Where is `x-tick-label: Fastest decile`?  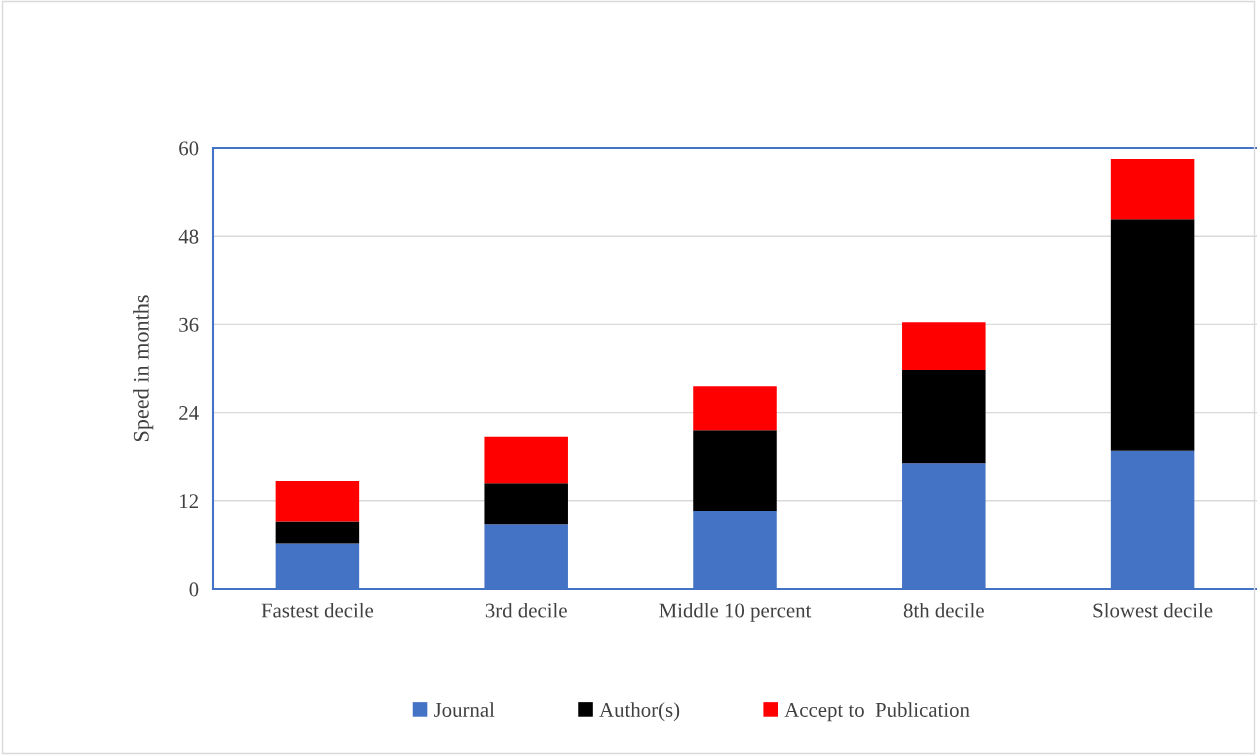
x-tick-label: Fastest decile is located at coordinates (317, 610).